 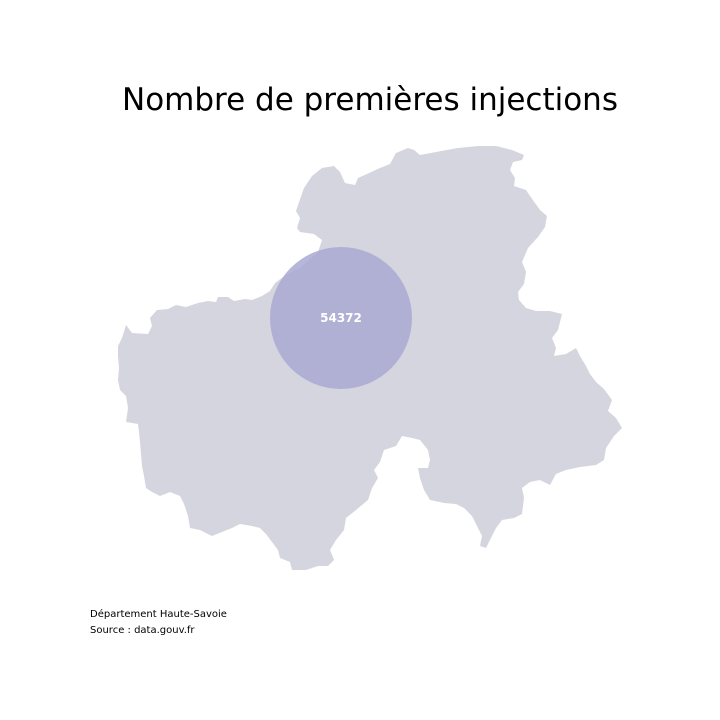 What do you see at coordinates (370, 100) in the screenshot?
I see `map-title: Nombre de premières injections` at bounding box center [370, 100].